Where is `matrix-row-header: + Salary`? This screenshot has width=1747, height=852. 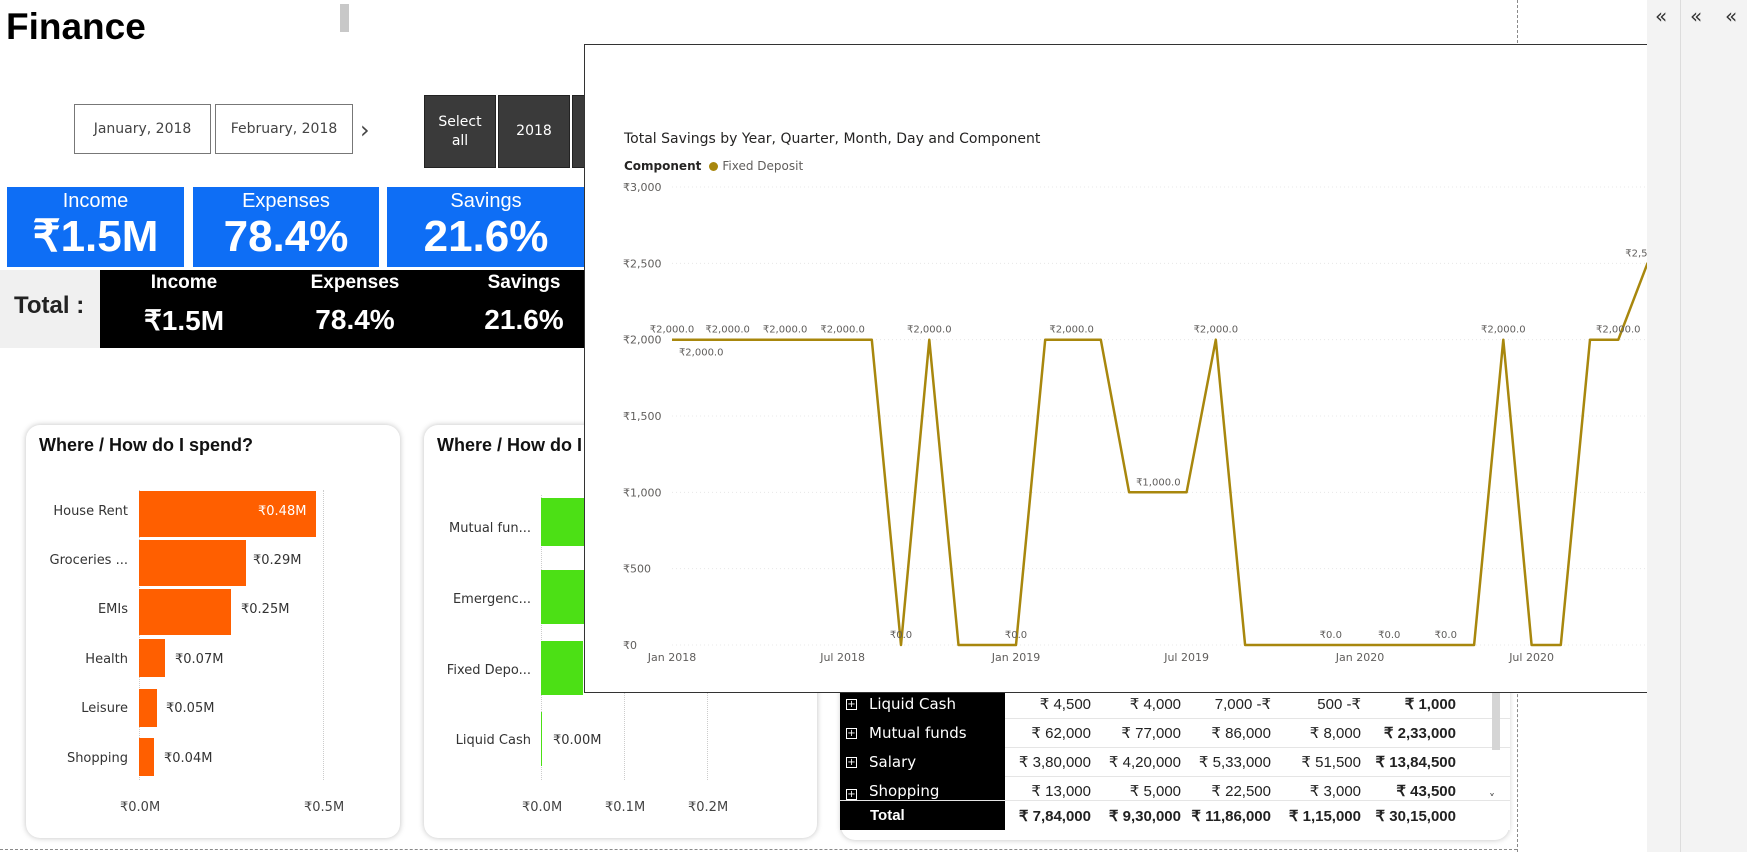 matrix-row-header: + Salary is located at coordinates (922, 762).